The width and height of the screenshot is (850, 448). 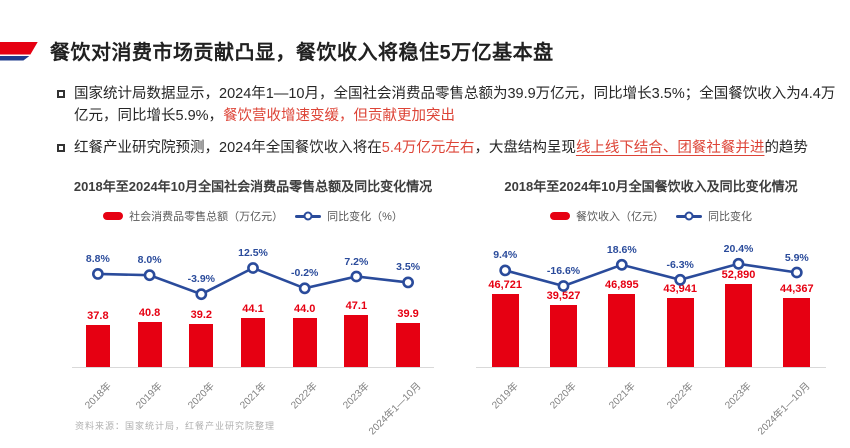 I want to click on bar-value-label: 40.8, so click(x=149, y=312).